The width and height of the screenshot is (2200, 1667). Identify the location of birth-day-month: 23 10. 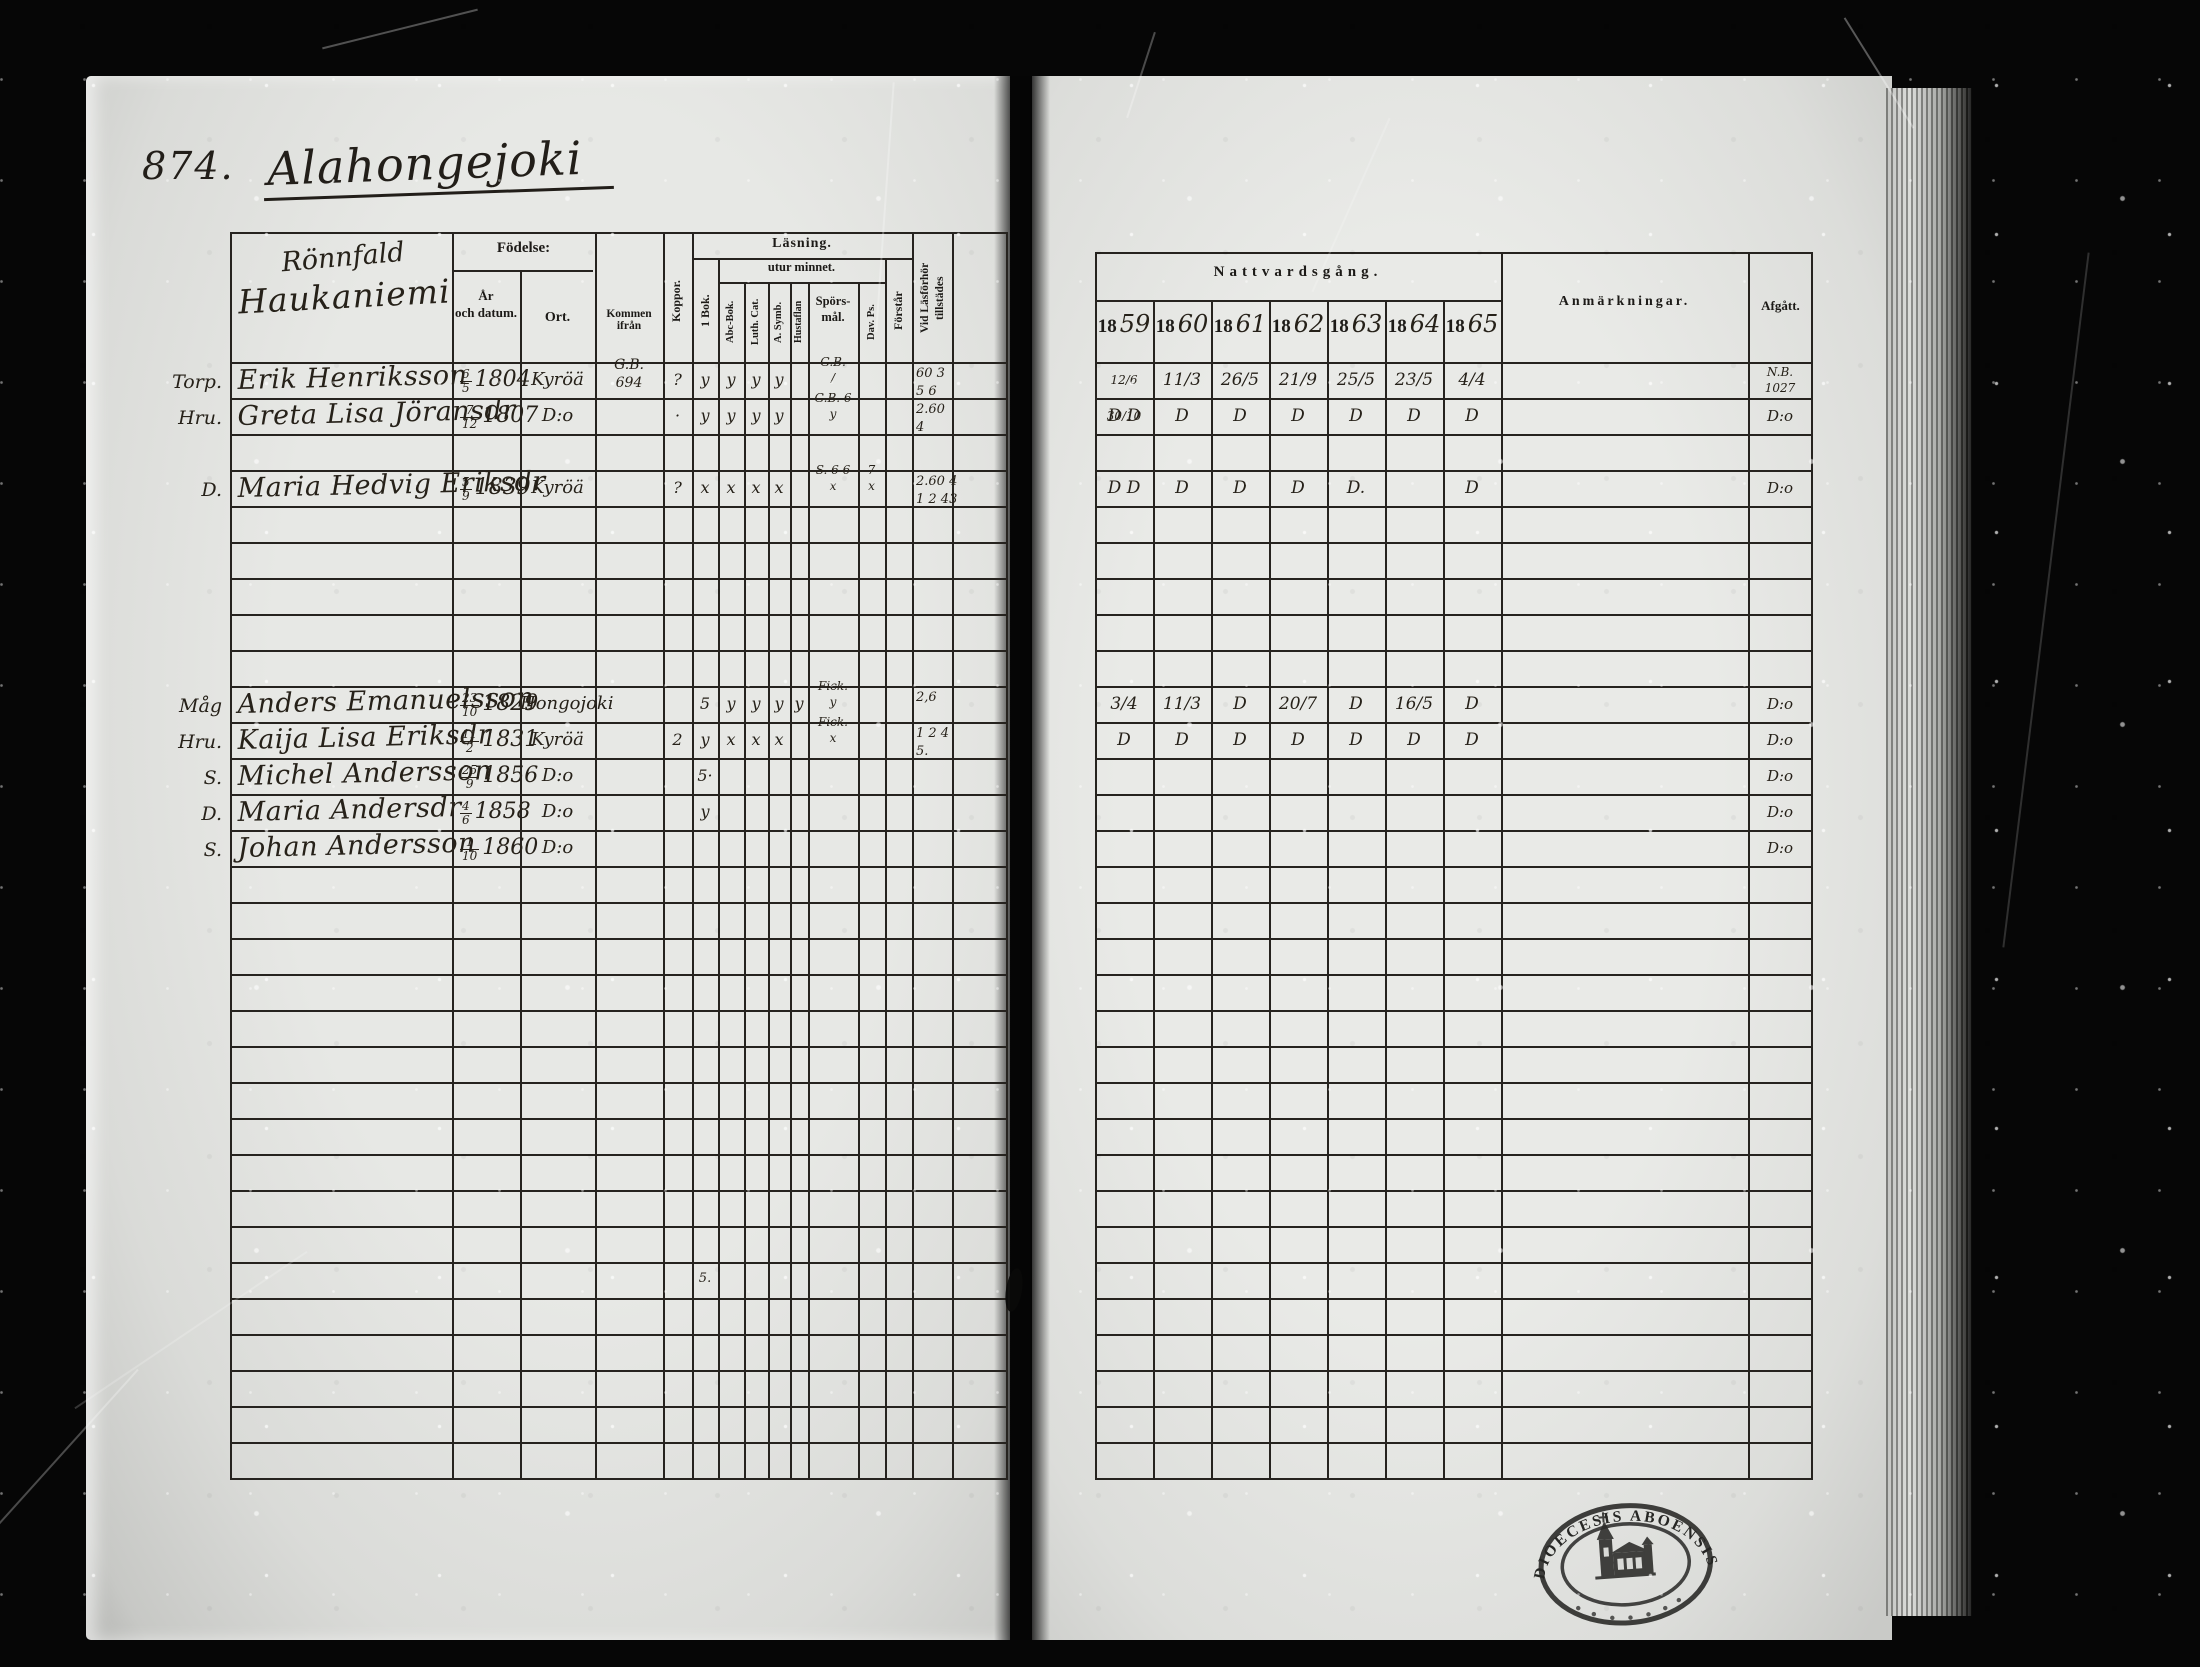
(470, 705).